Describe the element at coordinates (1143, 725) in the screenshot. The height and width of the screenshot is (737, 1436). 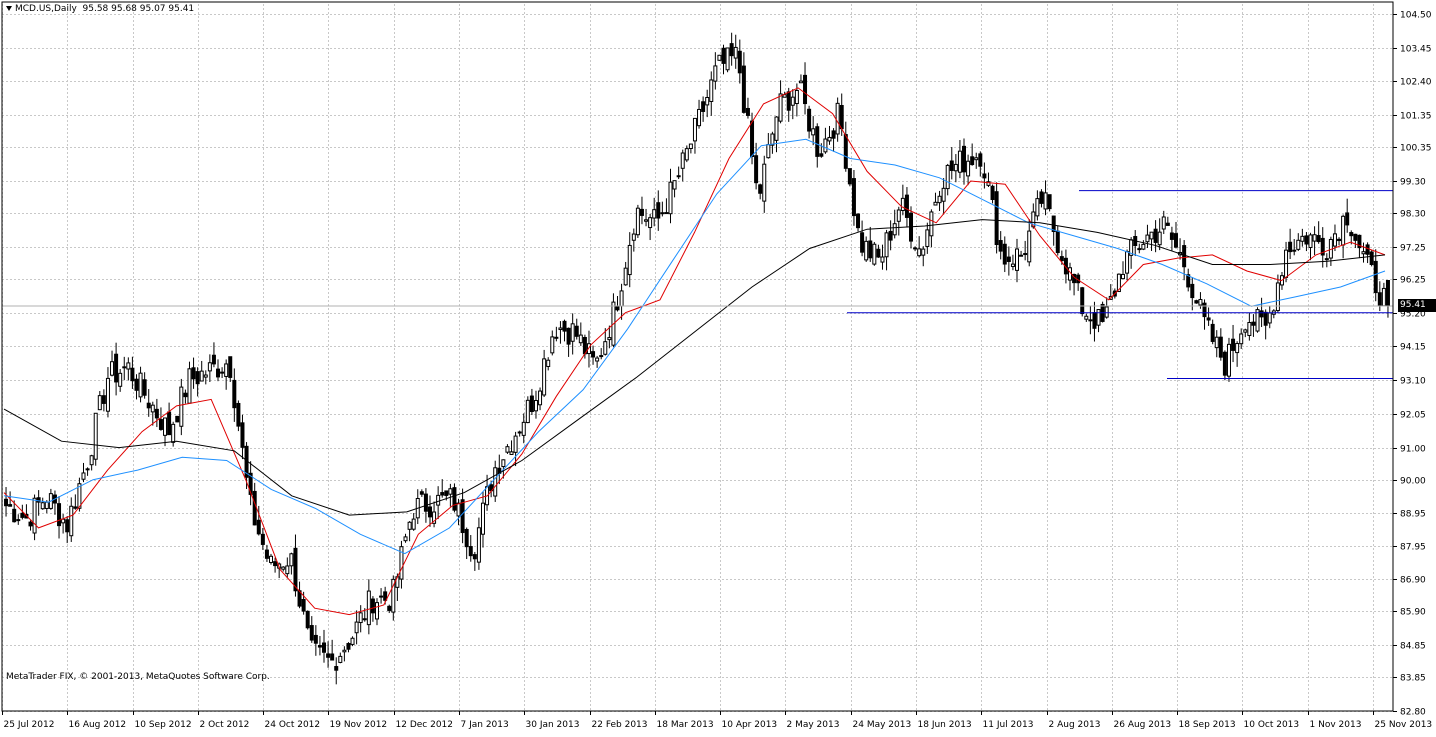
I see `x-tick-label: 26 Aug 2013` at that location.